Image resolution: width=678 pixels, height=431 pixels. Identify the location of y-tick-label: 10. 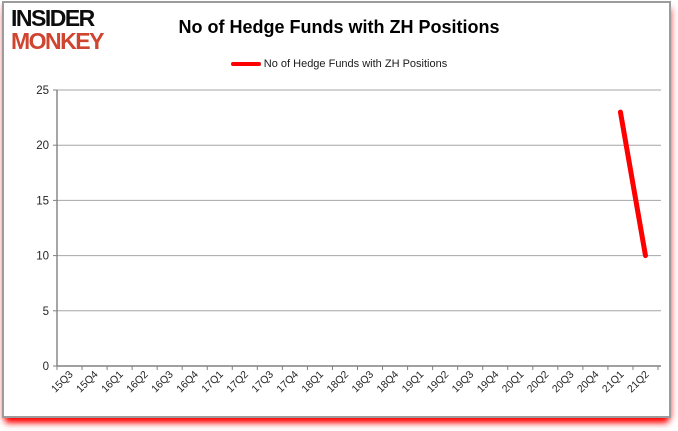
(42, 257).